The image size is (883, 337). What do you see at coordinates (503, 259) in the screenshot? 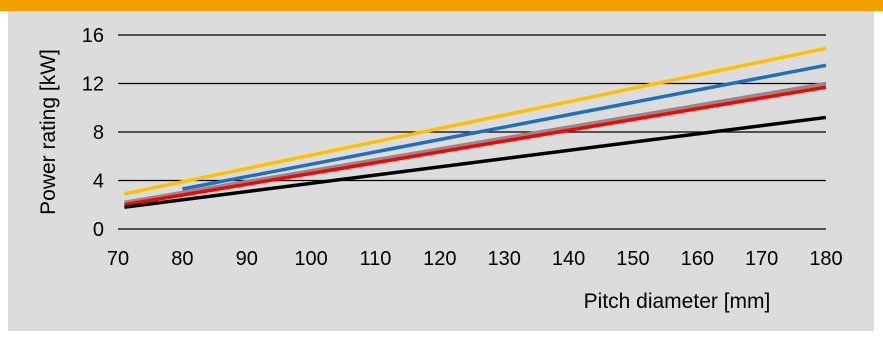
I see `x-tick-label: 130` at bounding box center [503, 259].